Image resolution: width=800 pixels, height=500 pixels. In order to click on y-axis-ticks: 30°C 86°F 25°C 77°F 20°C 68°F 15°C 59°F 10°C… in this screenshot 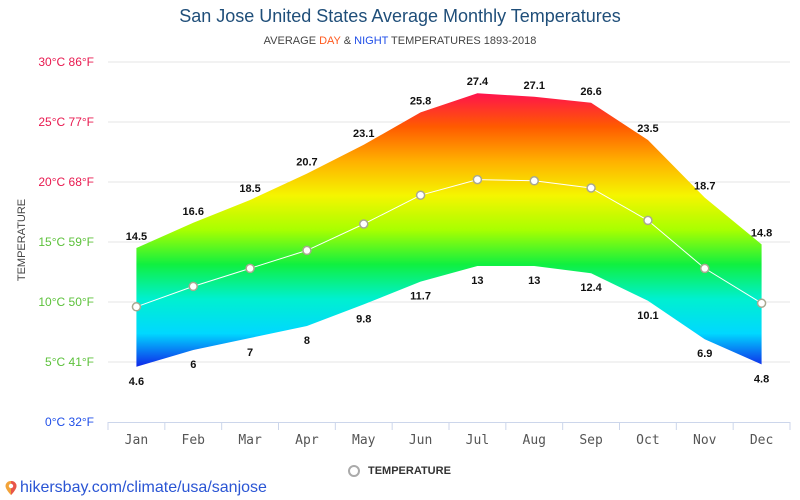, I will do `click(66, 242)`.